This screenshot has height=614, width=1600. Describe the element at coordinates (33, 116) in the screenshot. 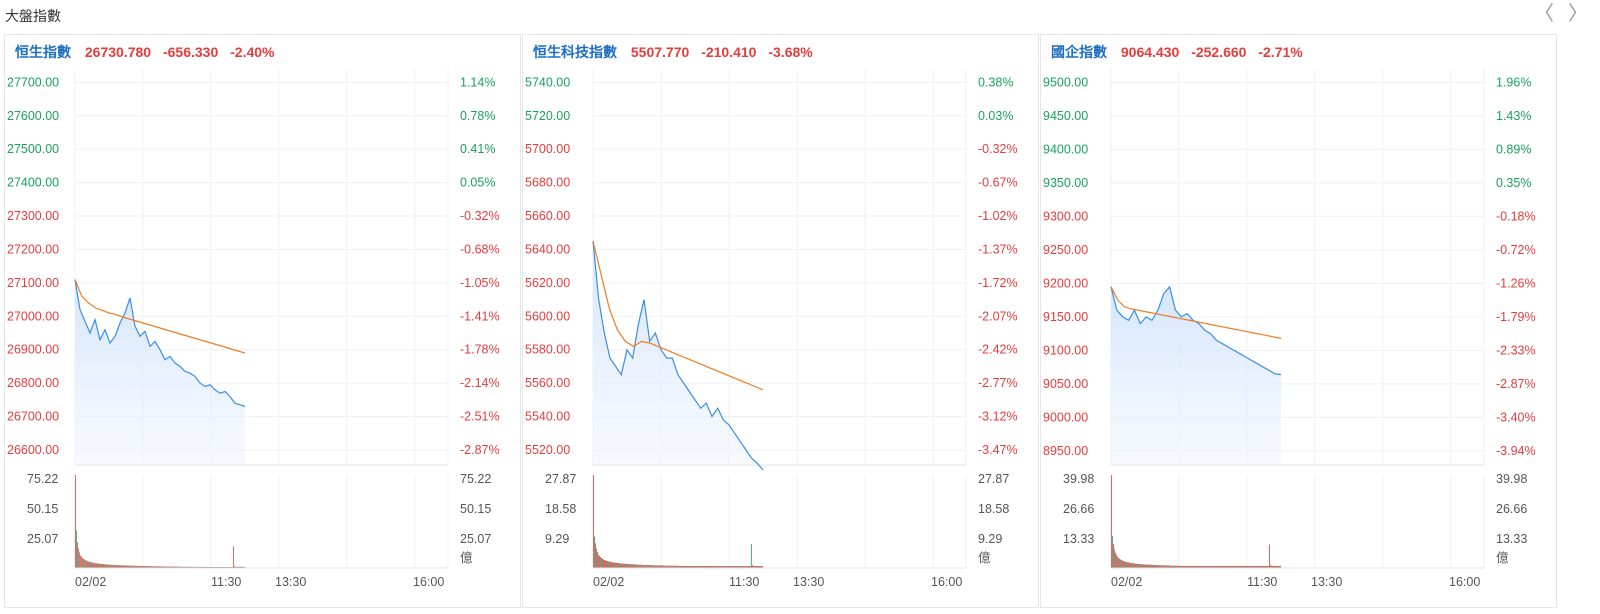

I see `price-tick-label: 27600.00` at that location.